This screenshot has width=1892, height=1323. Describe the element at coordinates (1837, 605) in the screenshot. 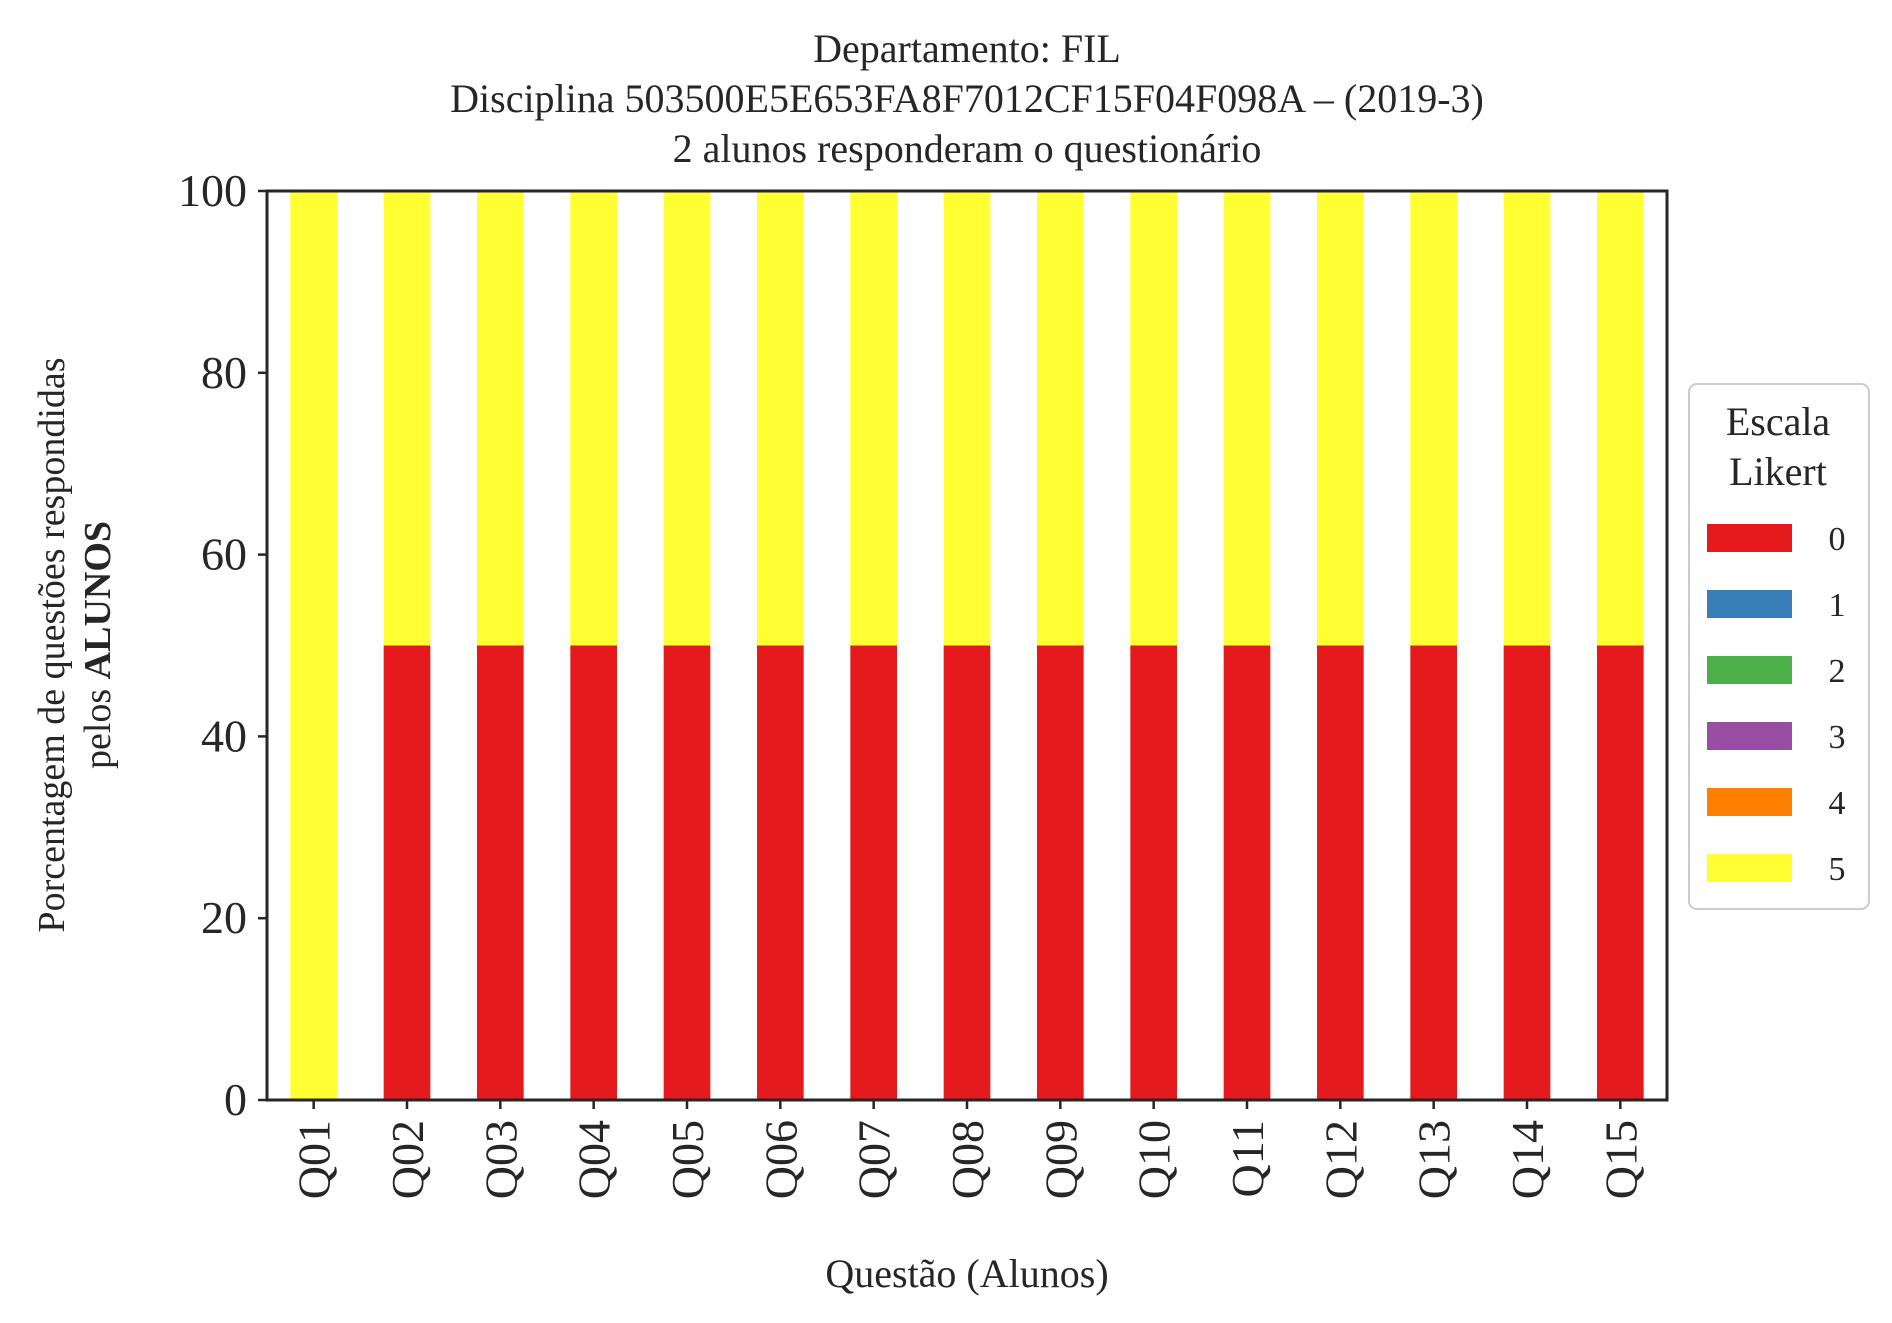

I see `legend-label-1: 1` at that location.